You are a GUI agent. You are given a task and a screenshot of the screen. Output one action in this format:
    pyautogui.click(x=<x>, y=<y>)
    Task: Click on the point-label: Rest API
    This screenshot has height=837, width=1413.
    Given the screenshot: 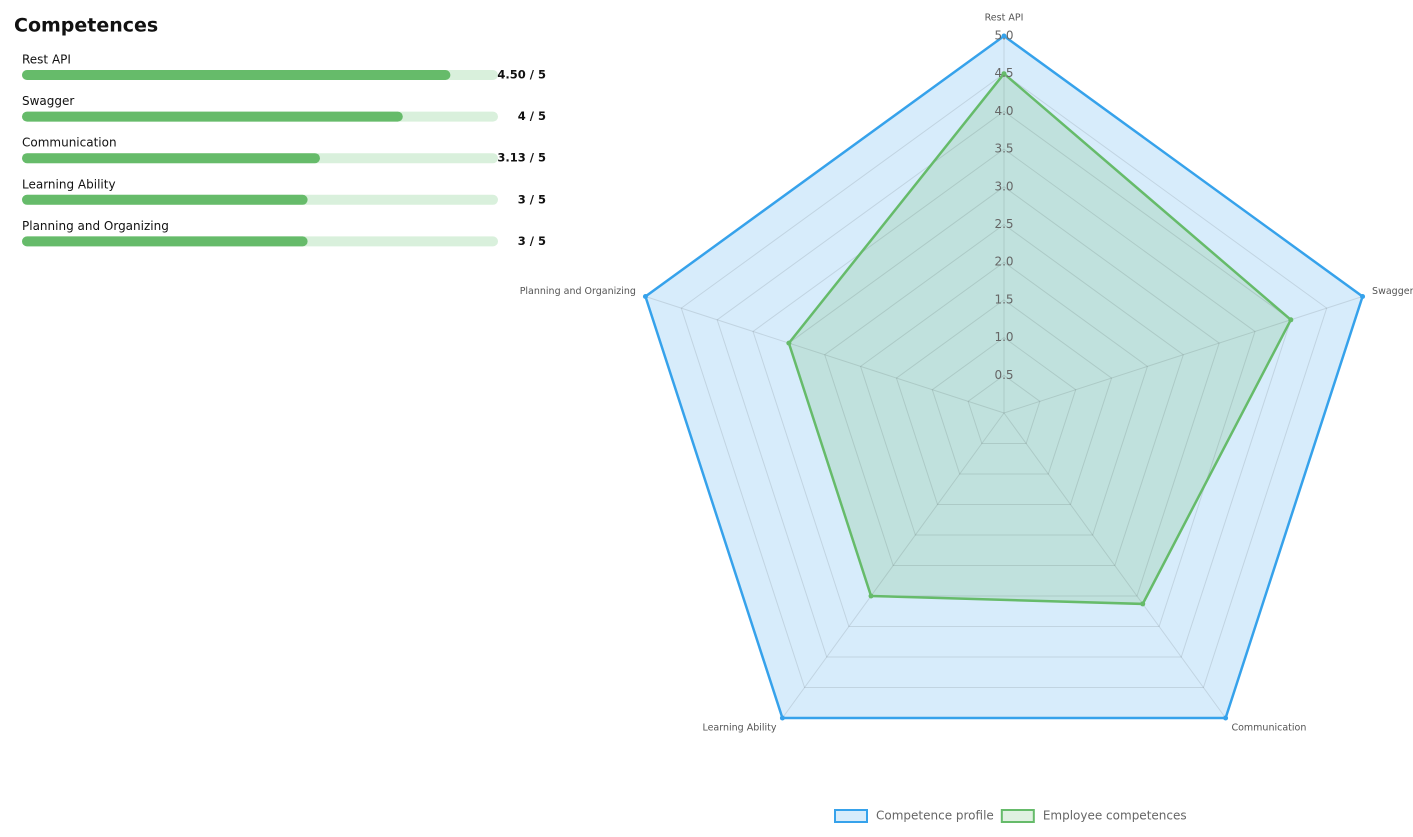 What is the action you would take?
    pyautogui.click(x=1004, y=18)
    